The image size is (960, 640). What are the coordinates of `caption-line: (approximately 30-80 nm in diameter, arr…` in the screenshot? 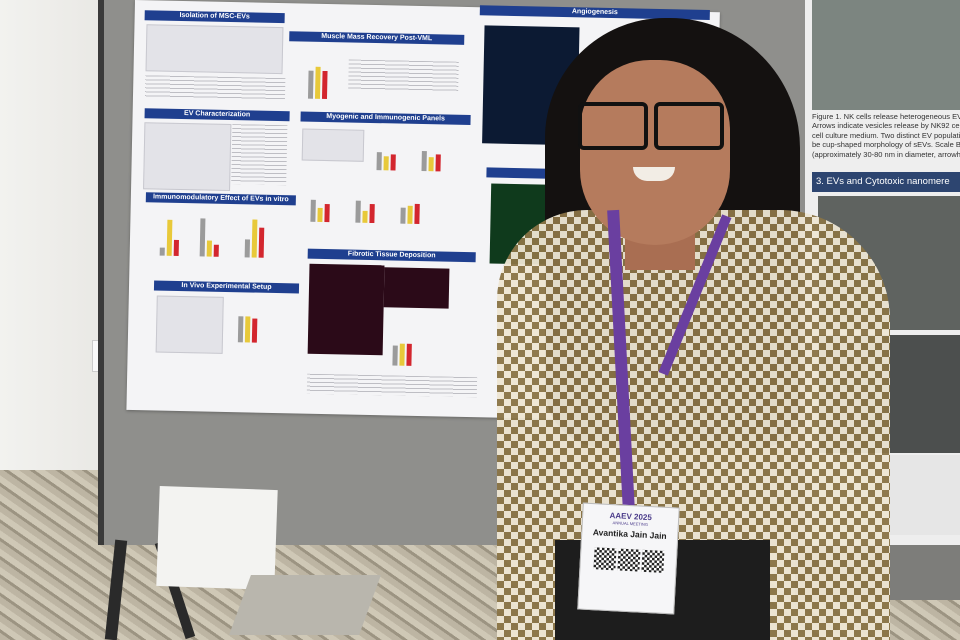 It's located at (886, 154).